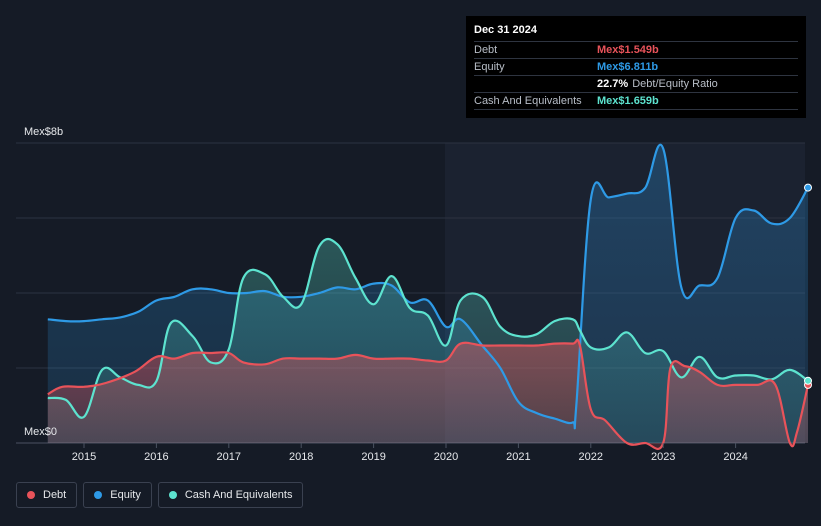  I want to click on legend-item-cash: Cash And Equivalents, so click(230, 495).